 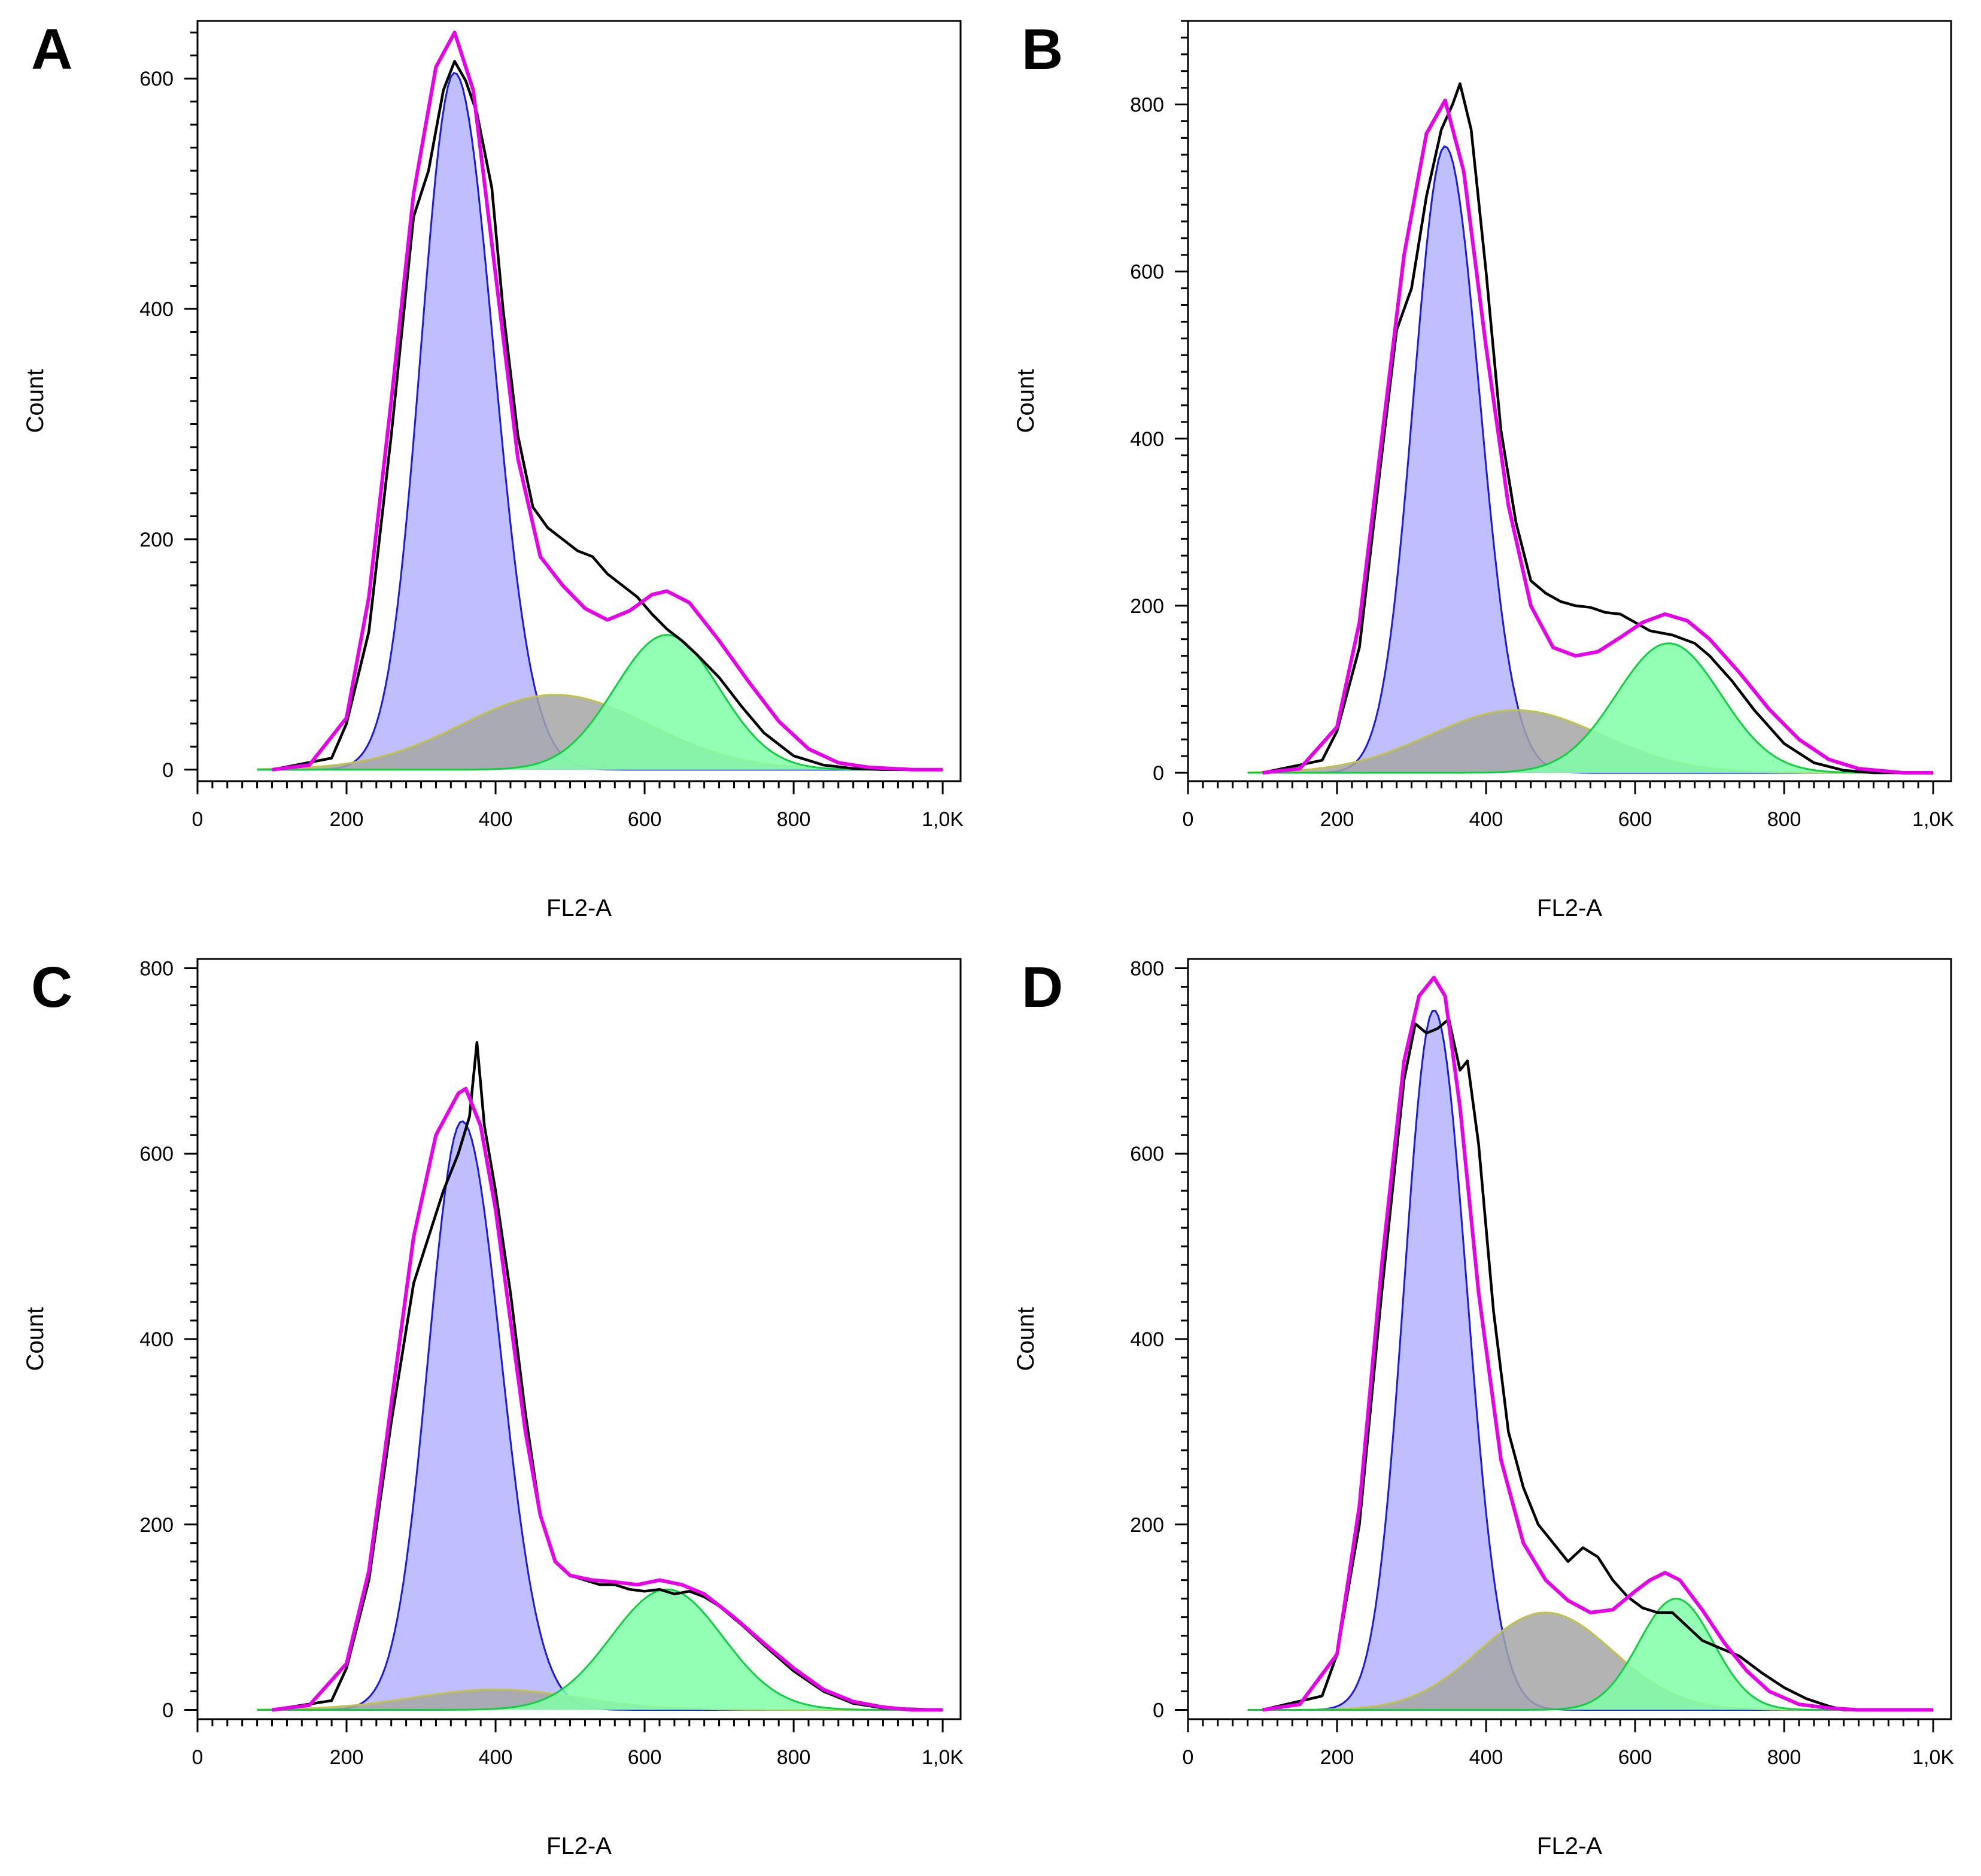 I want to click on panel-b-g2m-peak-area, so click(x=1591, y=708).